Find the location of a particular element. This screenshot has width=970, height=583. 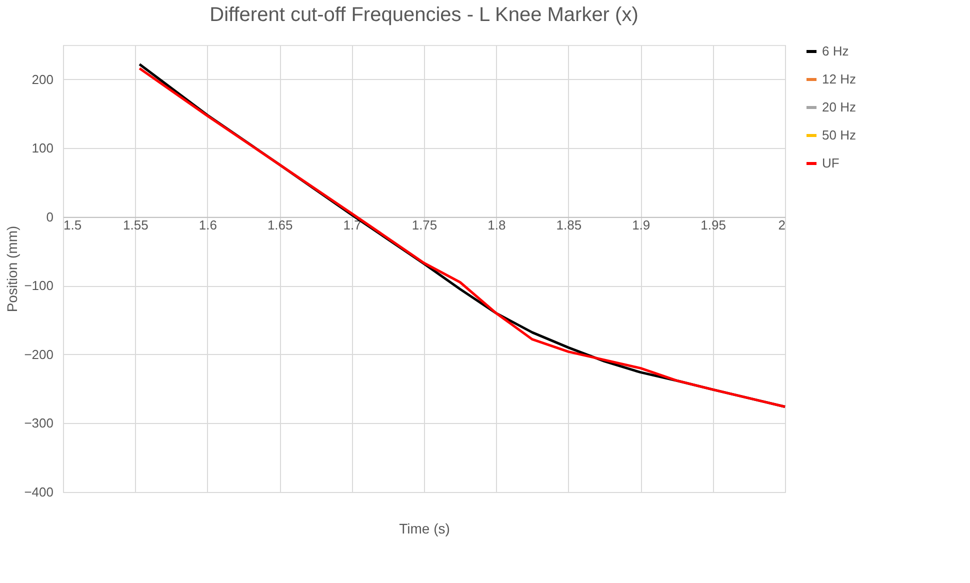

x-tick-label: 1.6 is located at coordinates (207, 224).